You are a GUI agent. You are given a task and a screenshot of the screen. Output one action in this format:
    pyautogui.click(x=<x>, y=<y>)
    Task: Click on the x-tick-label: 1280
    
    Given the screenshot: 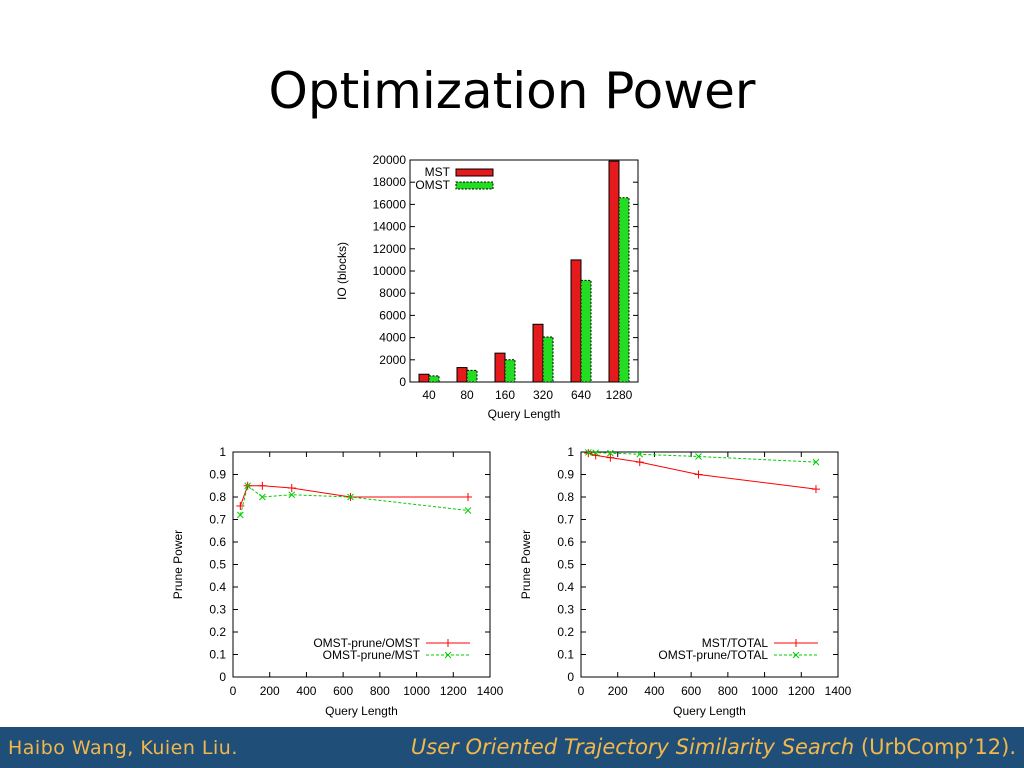 What is the action you would take?
    pyautogui.click(x=619, y=395)
    